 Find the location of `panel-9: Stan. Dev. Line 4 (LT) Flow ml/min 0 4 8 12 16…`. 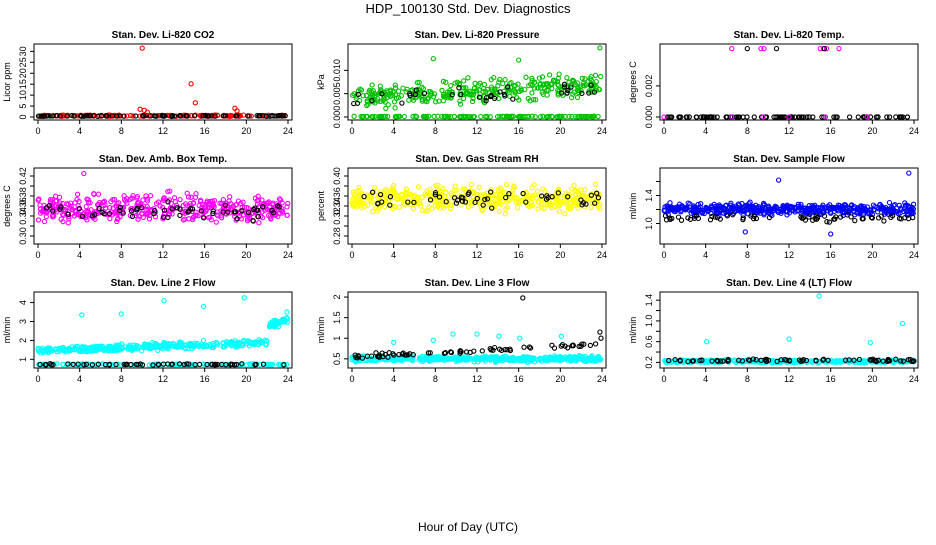

panel-9: Stan. Dev. Line 4 (LT) Flow ml/min 0 4 8 12 16… is located at coordinates (773, 331).